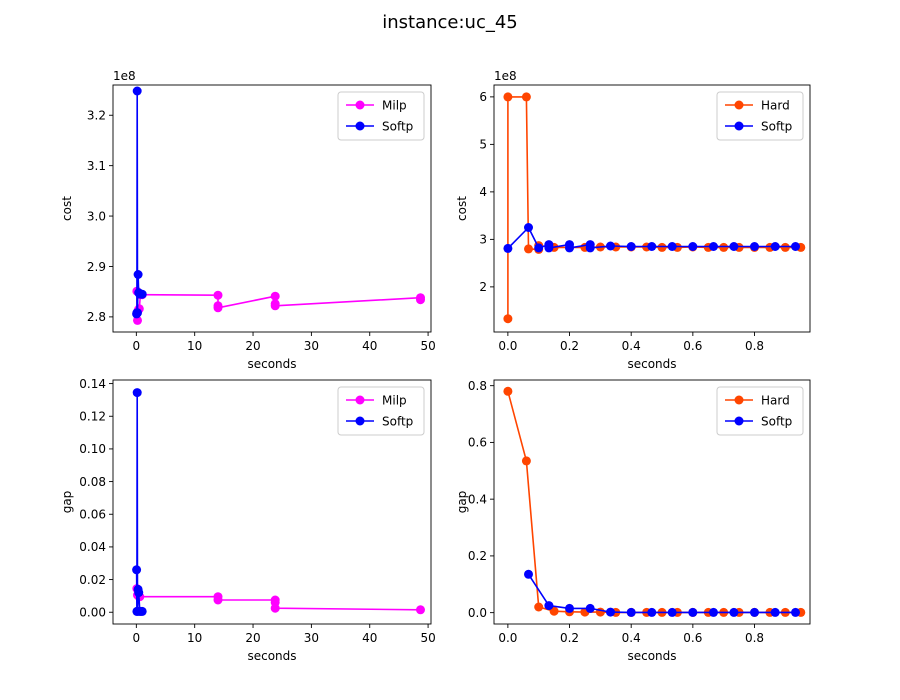 The width and height of the screenshot is (900, 700). Describe the element at coordinates (450, 22) in the screenshot. I see `figure-suptitle: instance:uc_45` at that location.